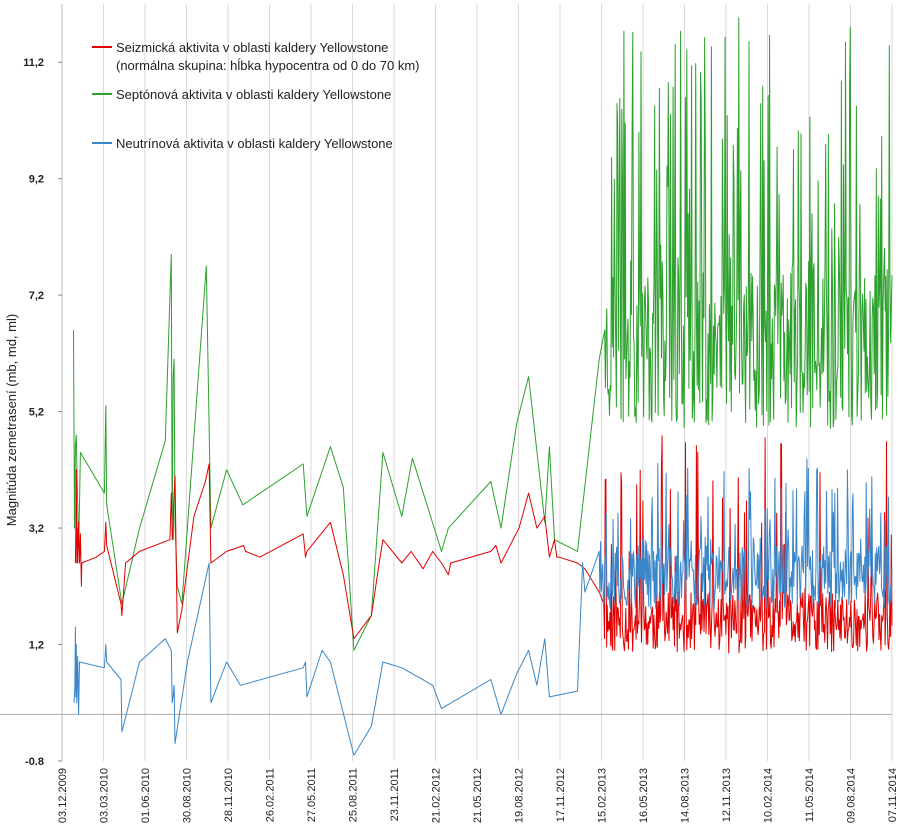 This screenshot has height=829, width=900. What do you see at coordinates (810, 795) in the screenshot?
I see `x-tick-label: 11.05.2014` at bounding box center [810, 795].